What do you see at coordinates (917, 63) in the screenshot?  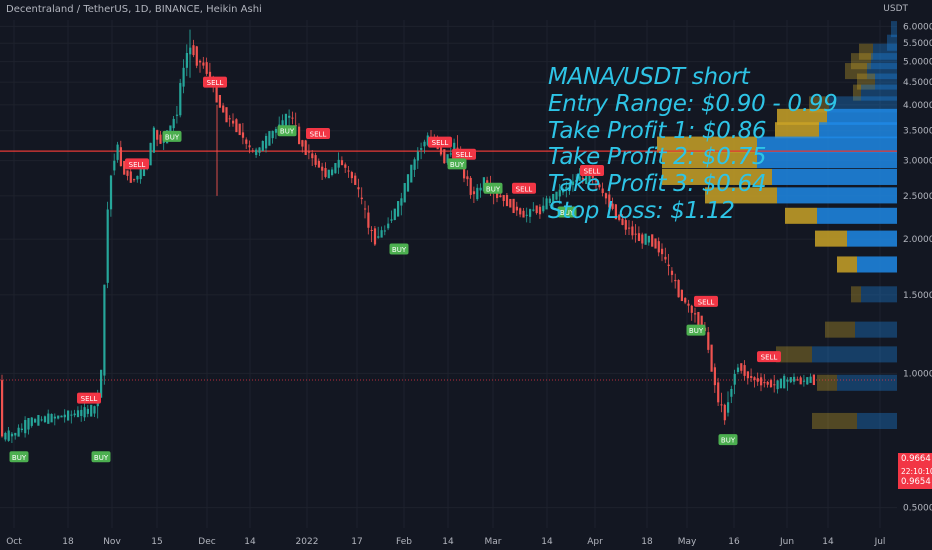 I see `y-axis-tick-label: 5.0000` at bounding box center [917, 63].